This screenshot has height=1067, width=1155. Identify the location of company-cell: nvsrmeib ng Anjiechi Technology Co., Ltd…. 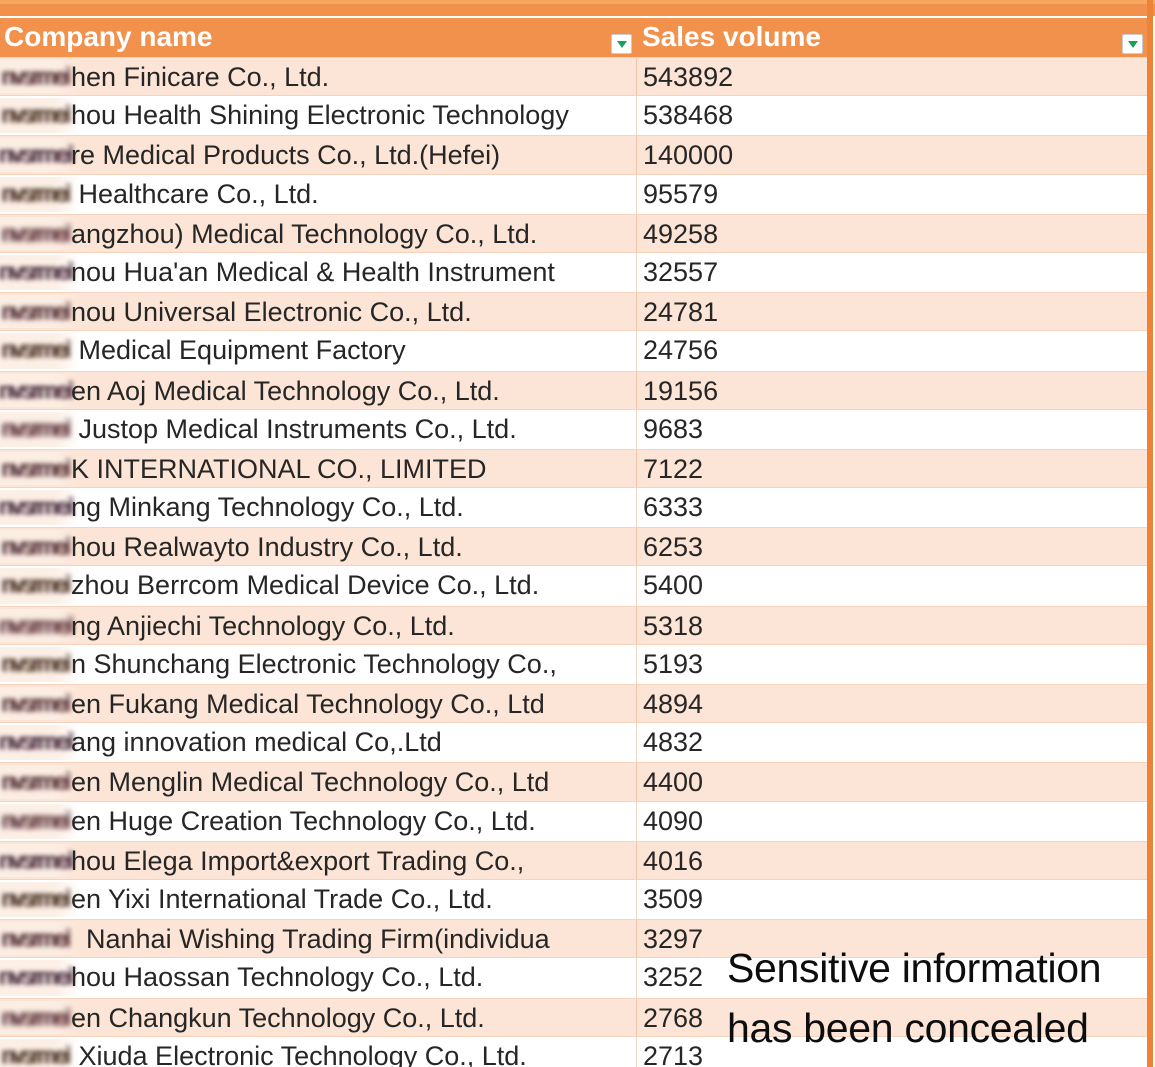
(318, 625).